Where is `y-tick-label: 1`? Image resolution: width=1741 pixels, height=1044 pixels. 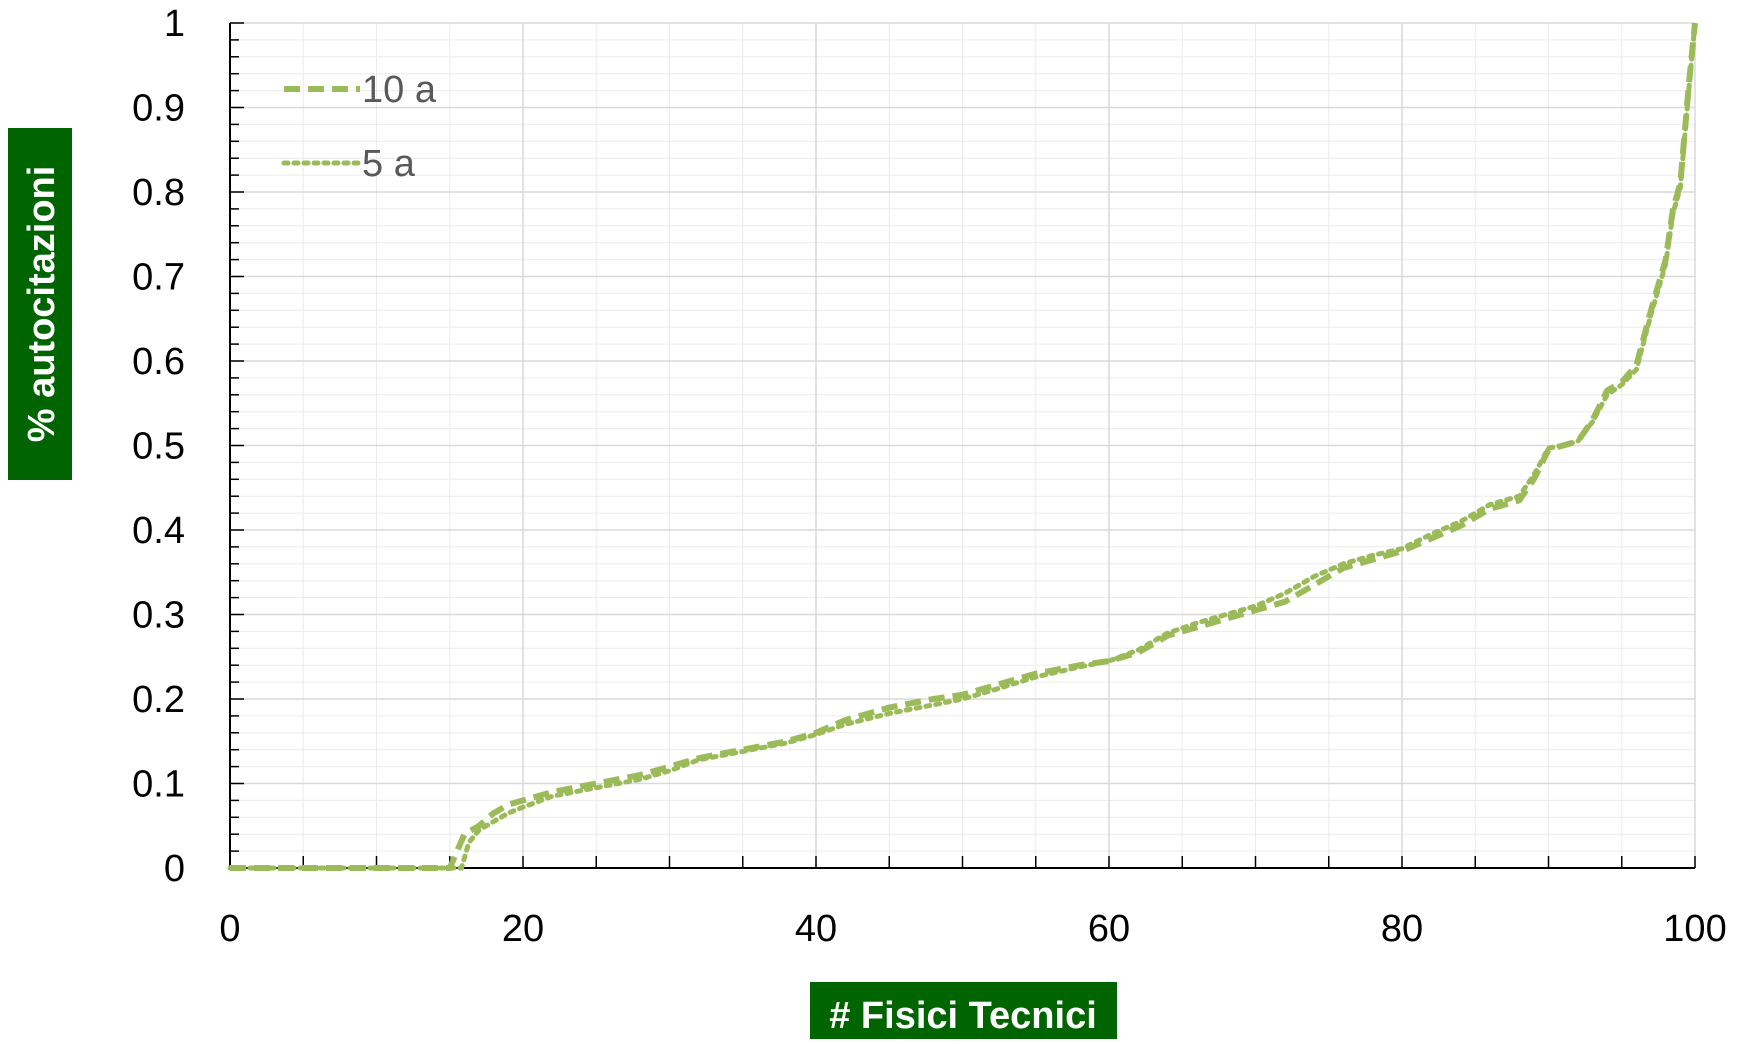
y-tick-label: 1 is located at coordinates (174, 24).